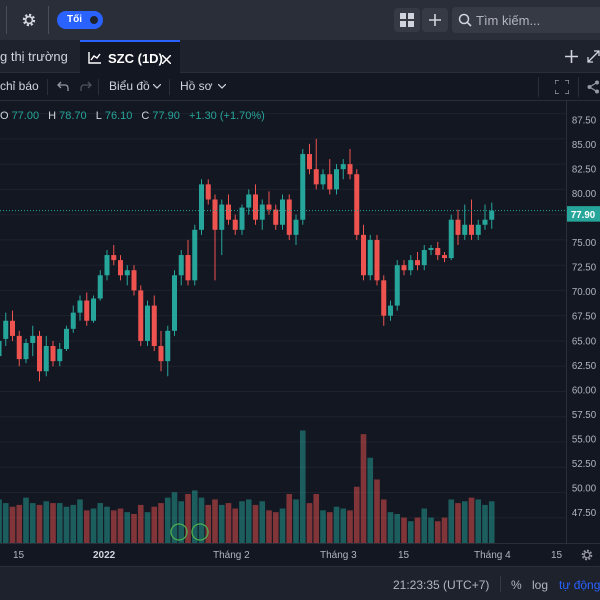 The image size is (600, 600). What do you see at coordinates (37, 56) in the screenshot?
I see `tab-market: g thị trường` at bounding box center [37, 56].